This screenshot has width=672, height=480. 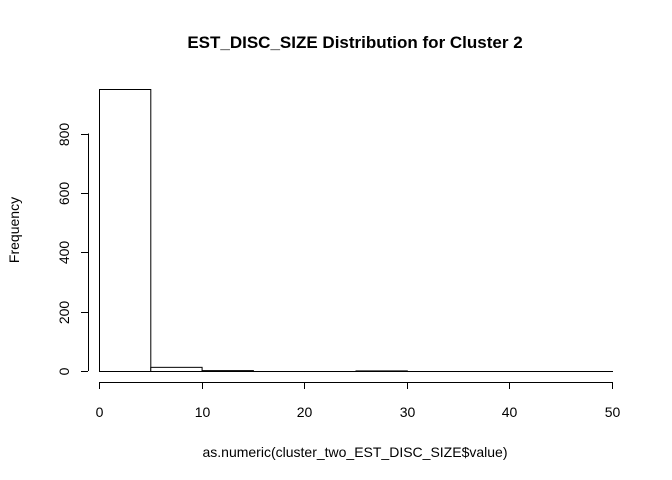 I want to click on x-tick-label-4: 40, so click(x=510, y=412).